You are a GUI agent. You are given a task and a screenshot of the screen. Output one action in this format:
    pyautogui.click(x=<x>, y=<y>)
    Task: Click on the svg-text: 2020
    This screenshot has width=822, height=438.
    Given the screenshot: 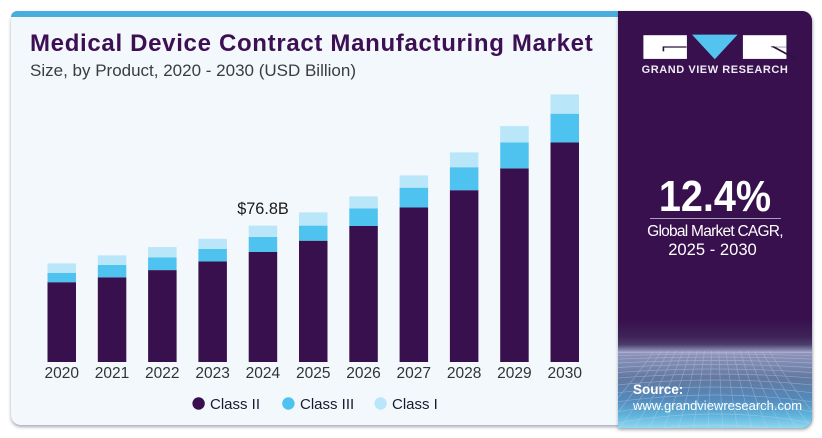 What is the action you would take?
    pyautogui.click(x=61, y=373)
    